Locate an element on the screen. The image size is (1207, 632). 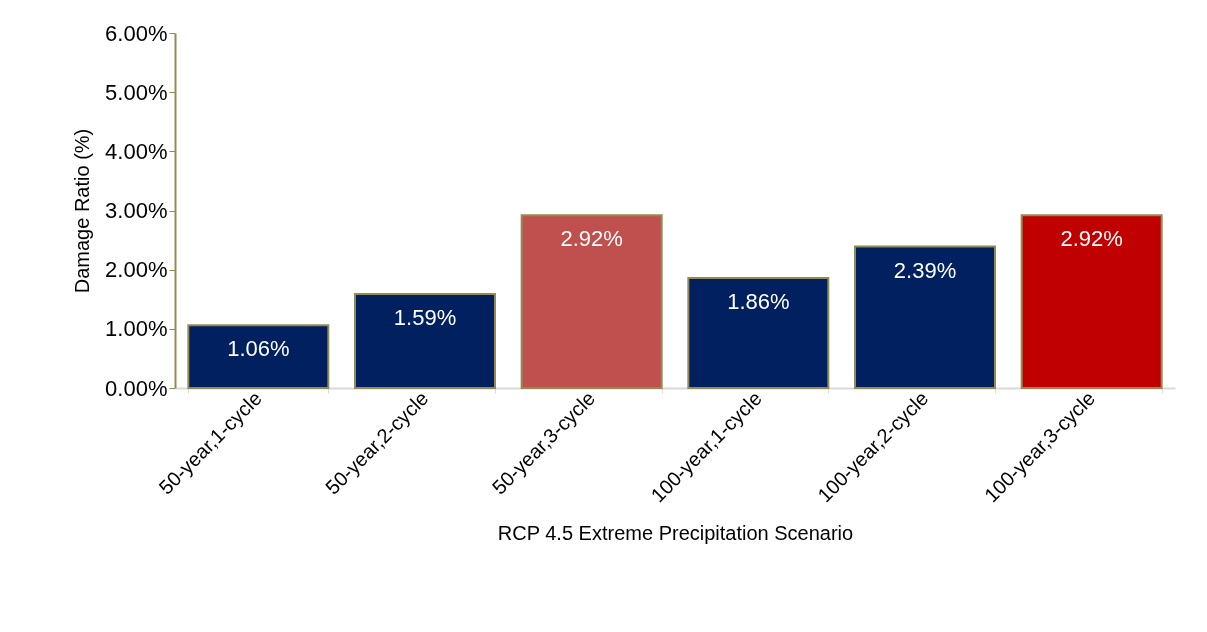
y-tick-label: 5.00% is located at coordinates (136, 92).